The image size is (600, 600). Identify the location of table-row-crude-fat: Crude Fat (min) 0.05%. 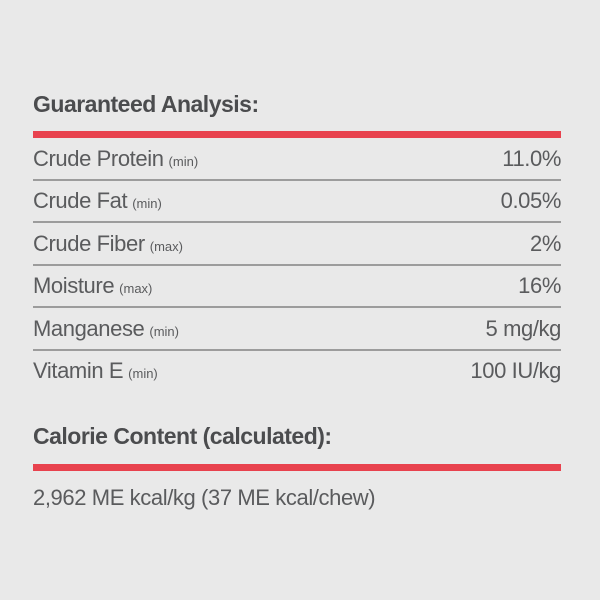
(297, 202).